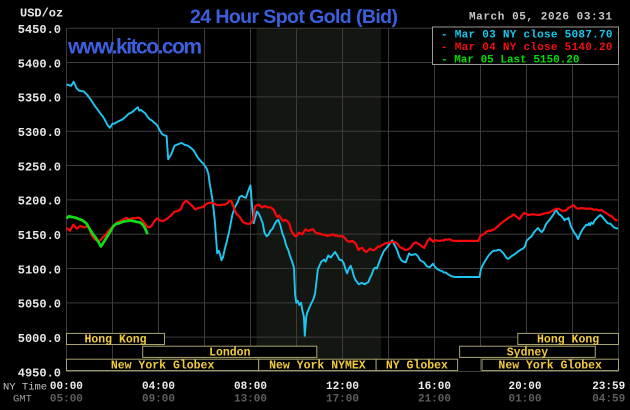  Describe the element at coordinates (22, 400) in the screenshot. I see `svg-text: GMT` at that location.